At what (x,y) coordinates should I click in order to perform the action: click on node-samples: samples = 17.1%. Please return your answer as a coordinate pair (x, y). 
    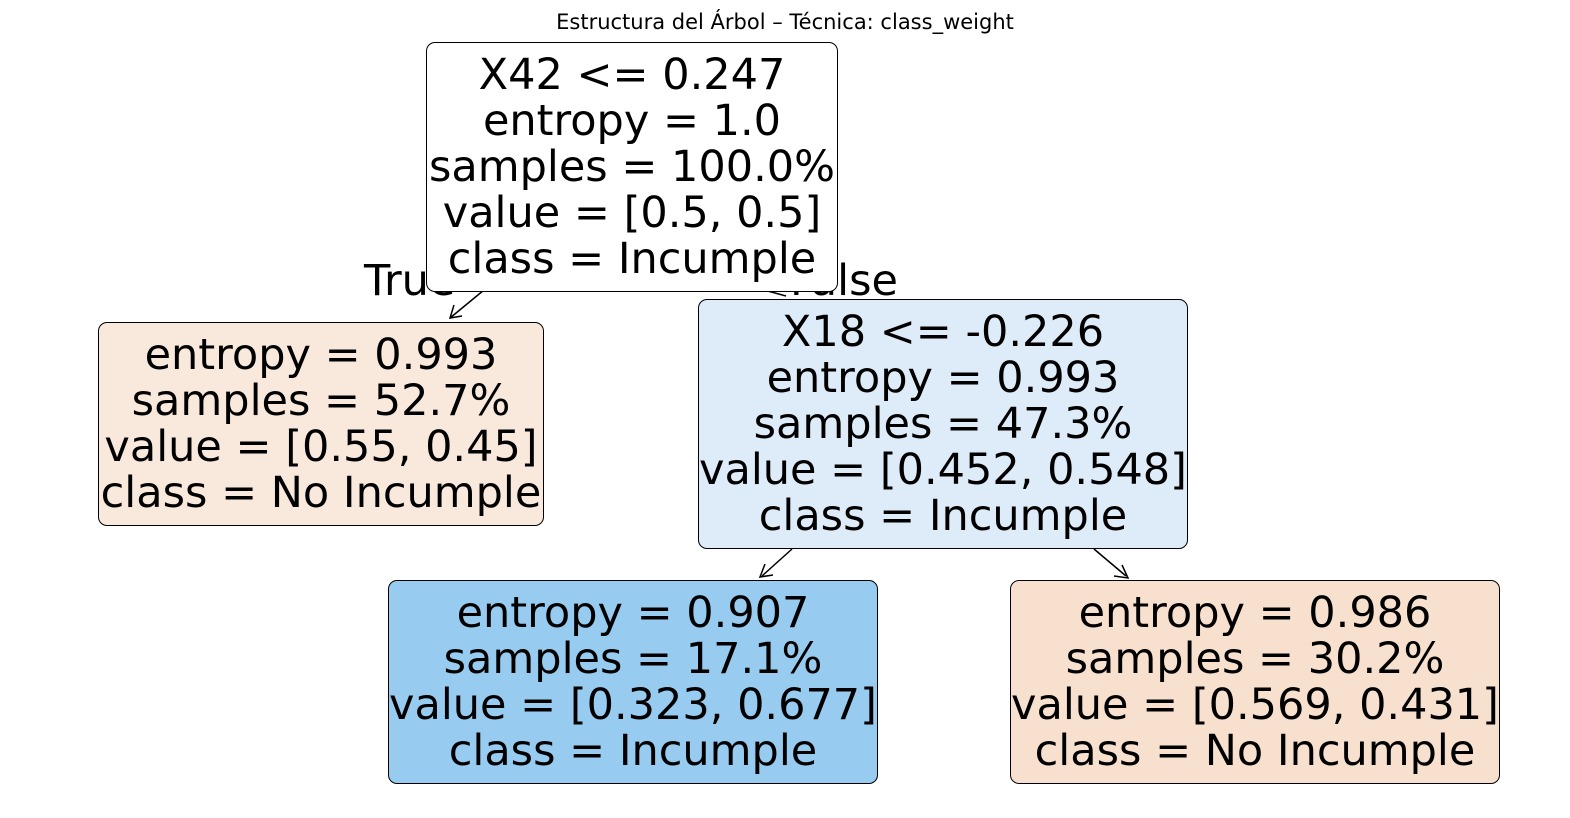
    Looking at the image, I should click on (633, 659).